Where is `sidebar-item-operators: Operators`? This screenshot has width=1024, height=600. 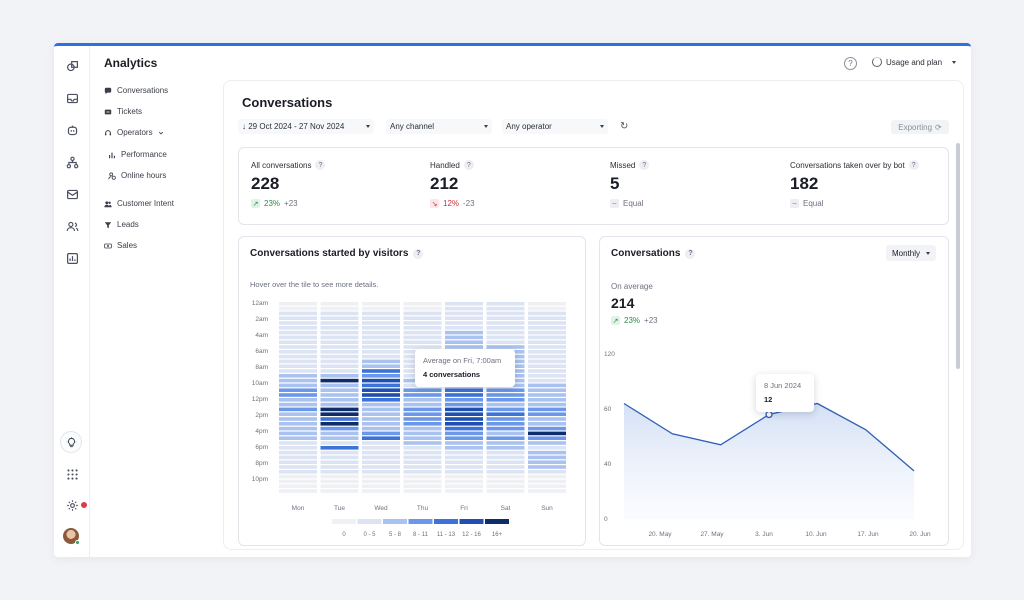
sidebar-item-operators: Operators is located at coordinates (134, 132).